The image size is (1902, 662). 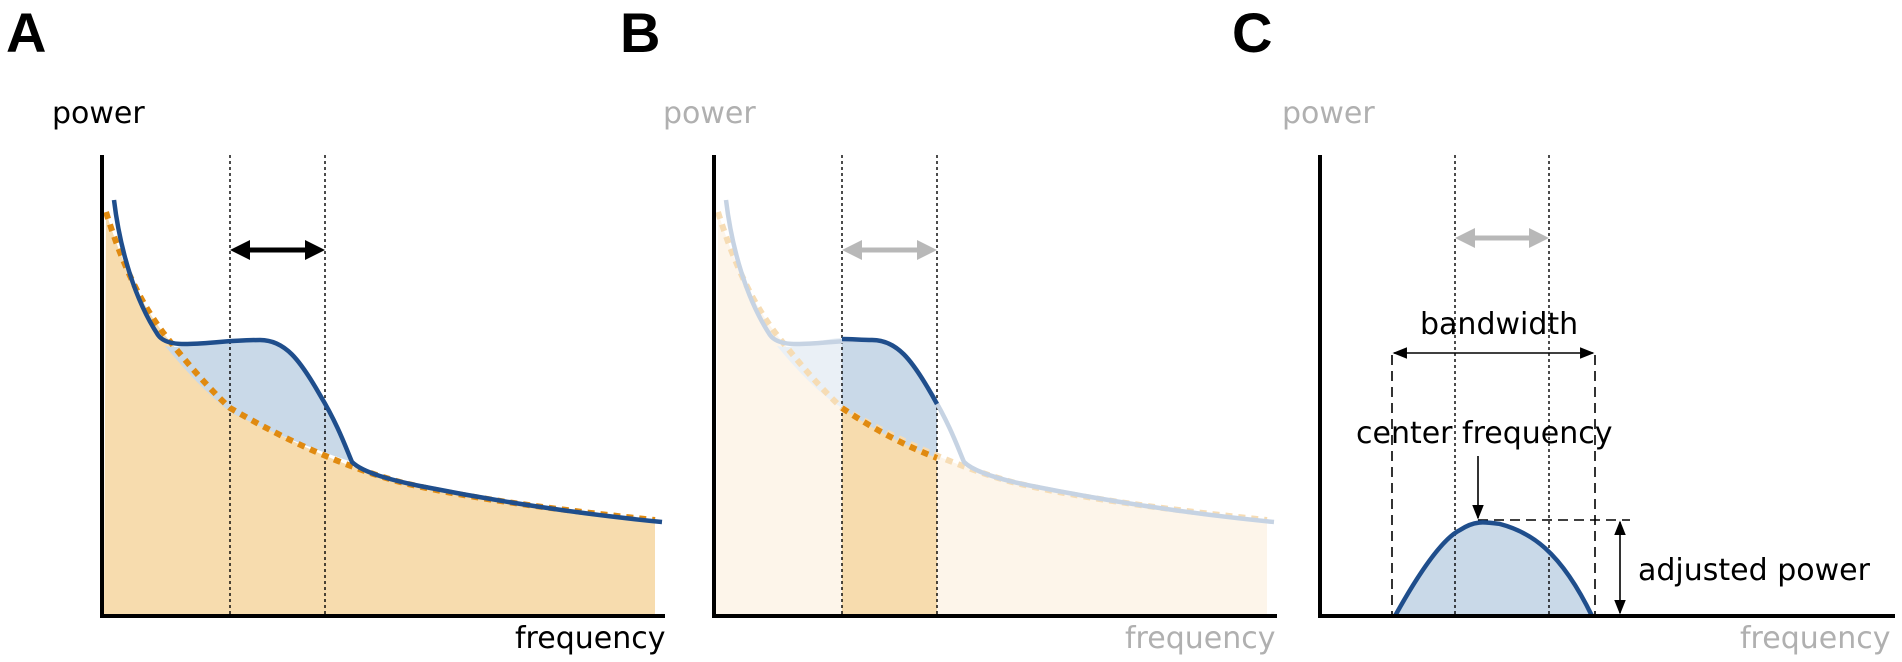 What do you see at coordinates (709, 113) in the screenshot?
I see `y-axis-label-b: power` at bounding box center [709, 113].